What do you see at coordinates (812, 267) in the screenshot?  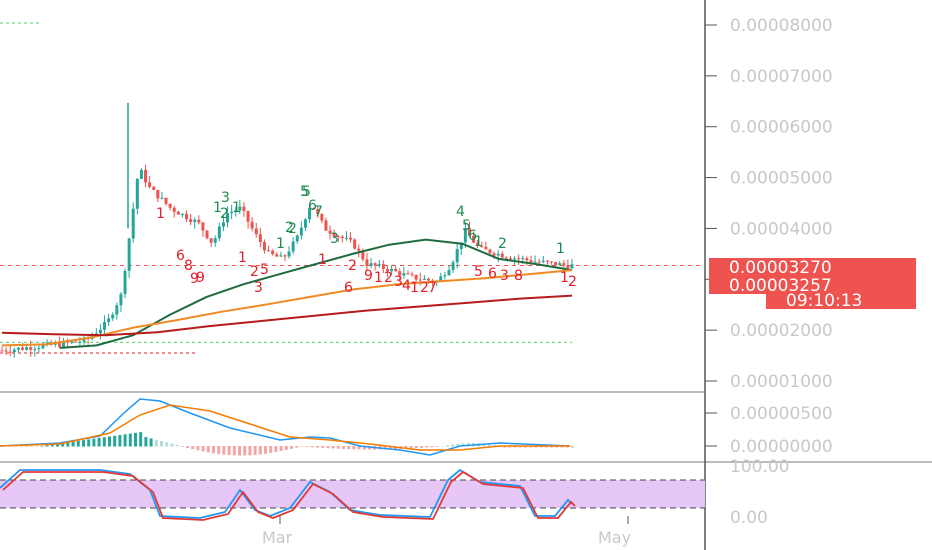 I see `price-badge` at bounding box center [812, 267].